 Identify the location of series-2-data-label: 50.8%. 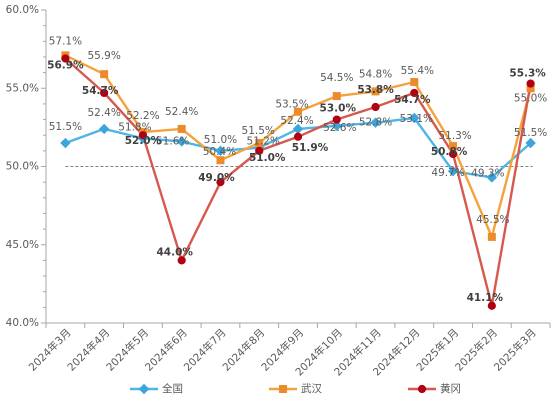
(449, 152).